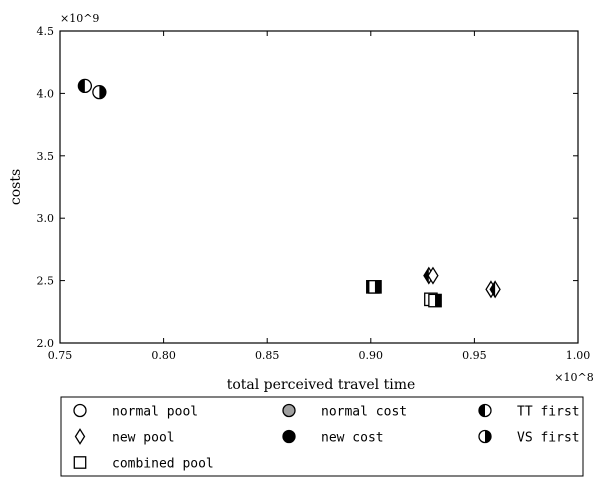 This screenshot has width=596, height=479. I want to click on y-tick-label: 4.0, so click(46, 93).